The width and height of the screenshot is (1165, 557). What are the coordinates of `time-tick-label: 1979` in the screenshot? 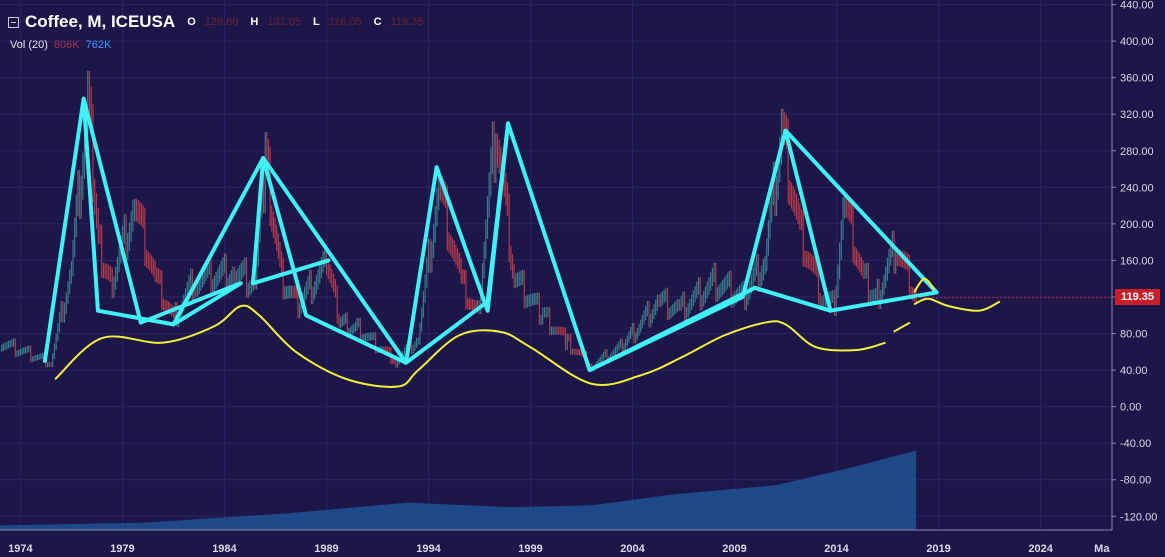 It's located at (122, 549).